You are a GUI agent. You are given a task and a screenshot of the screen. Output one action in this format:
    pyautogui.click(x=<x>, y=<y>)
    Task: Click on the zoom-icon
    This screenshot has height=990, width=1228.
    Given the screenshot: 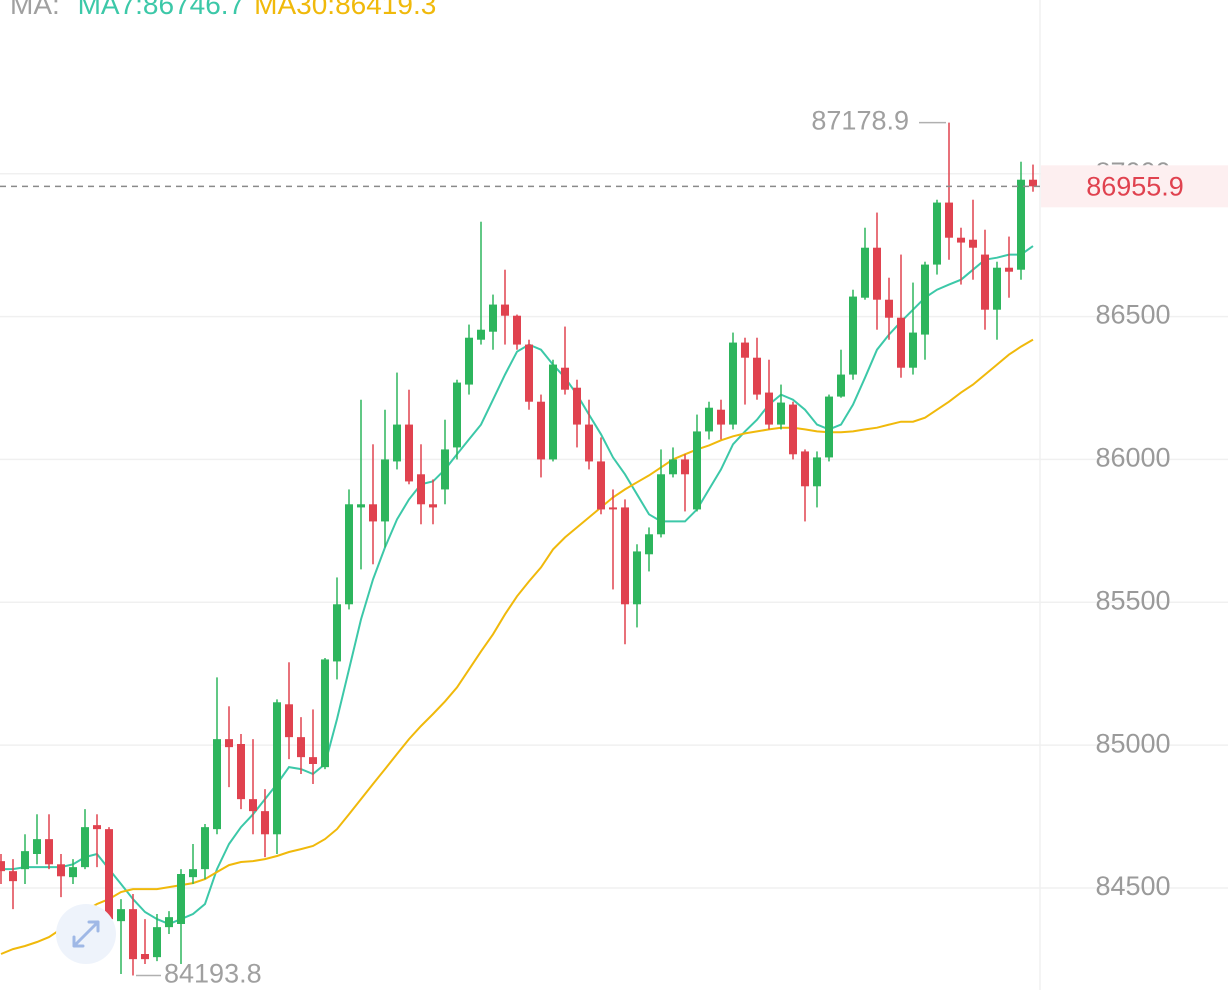 What is the action you would take?
    pyautogui.click(x=86, y=934)
    